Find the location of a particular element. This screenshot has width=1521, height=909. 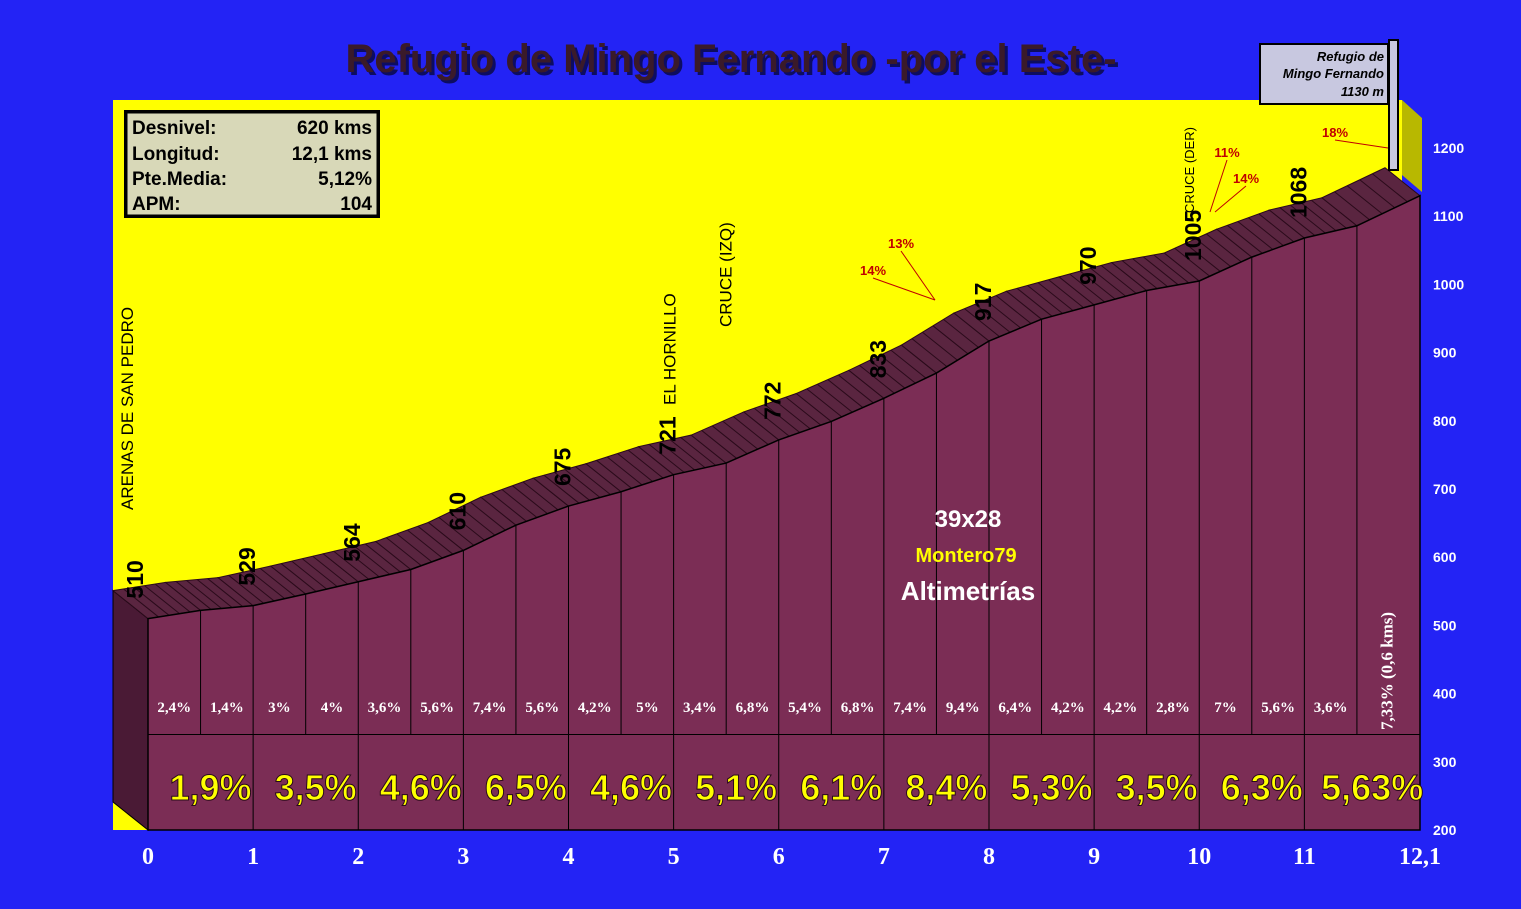

place-label: EL HORNILLO is located at coordinates (670, 349).